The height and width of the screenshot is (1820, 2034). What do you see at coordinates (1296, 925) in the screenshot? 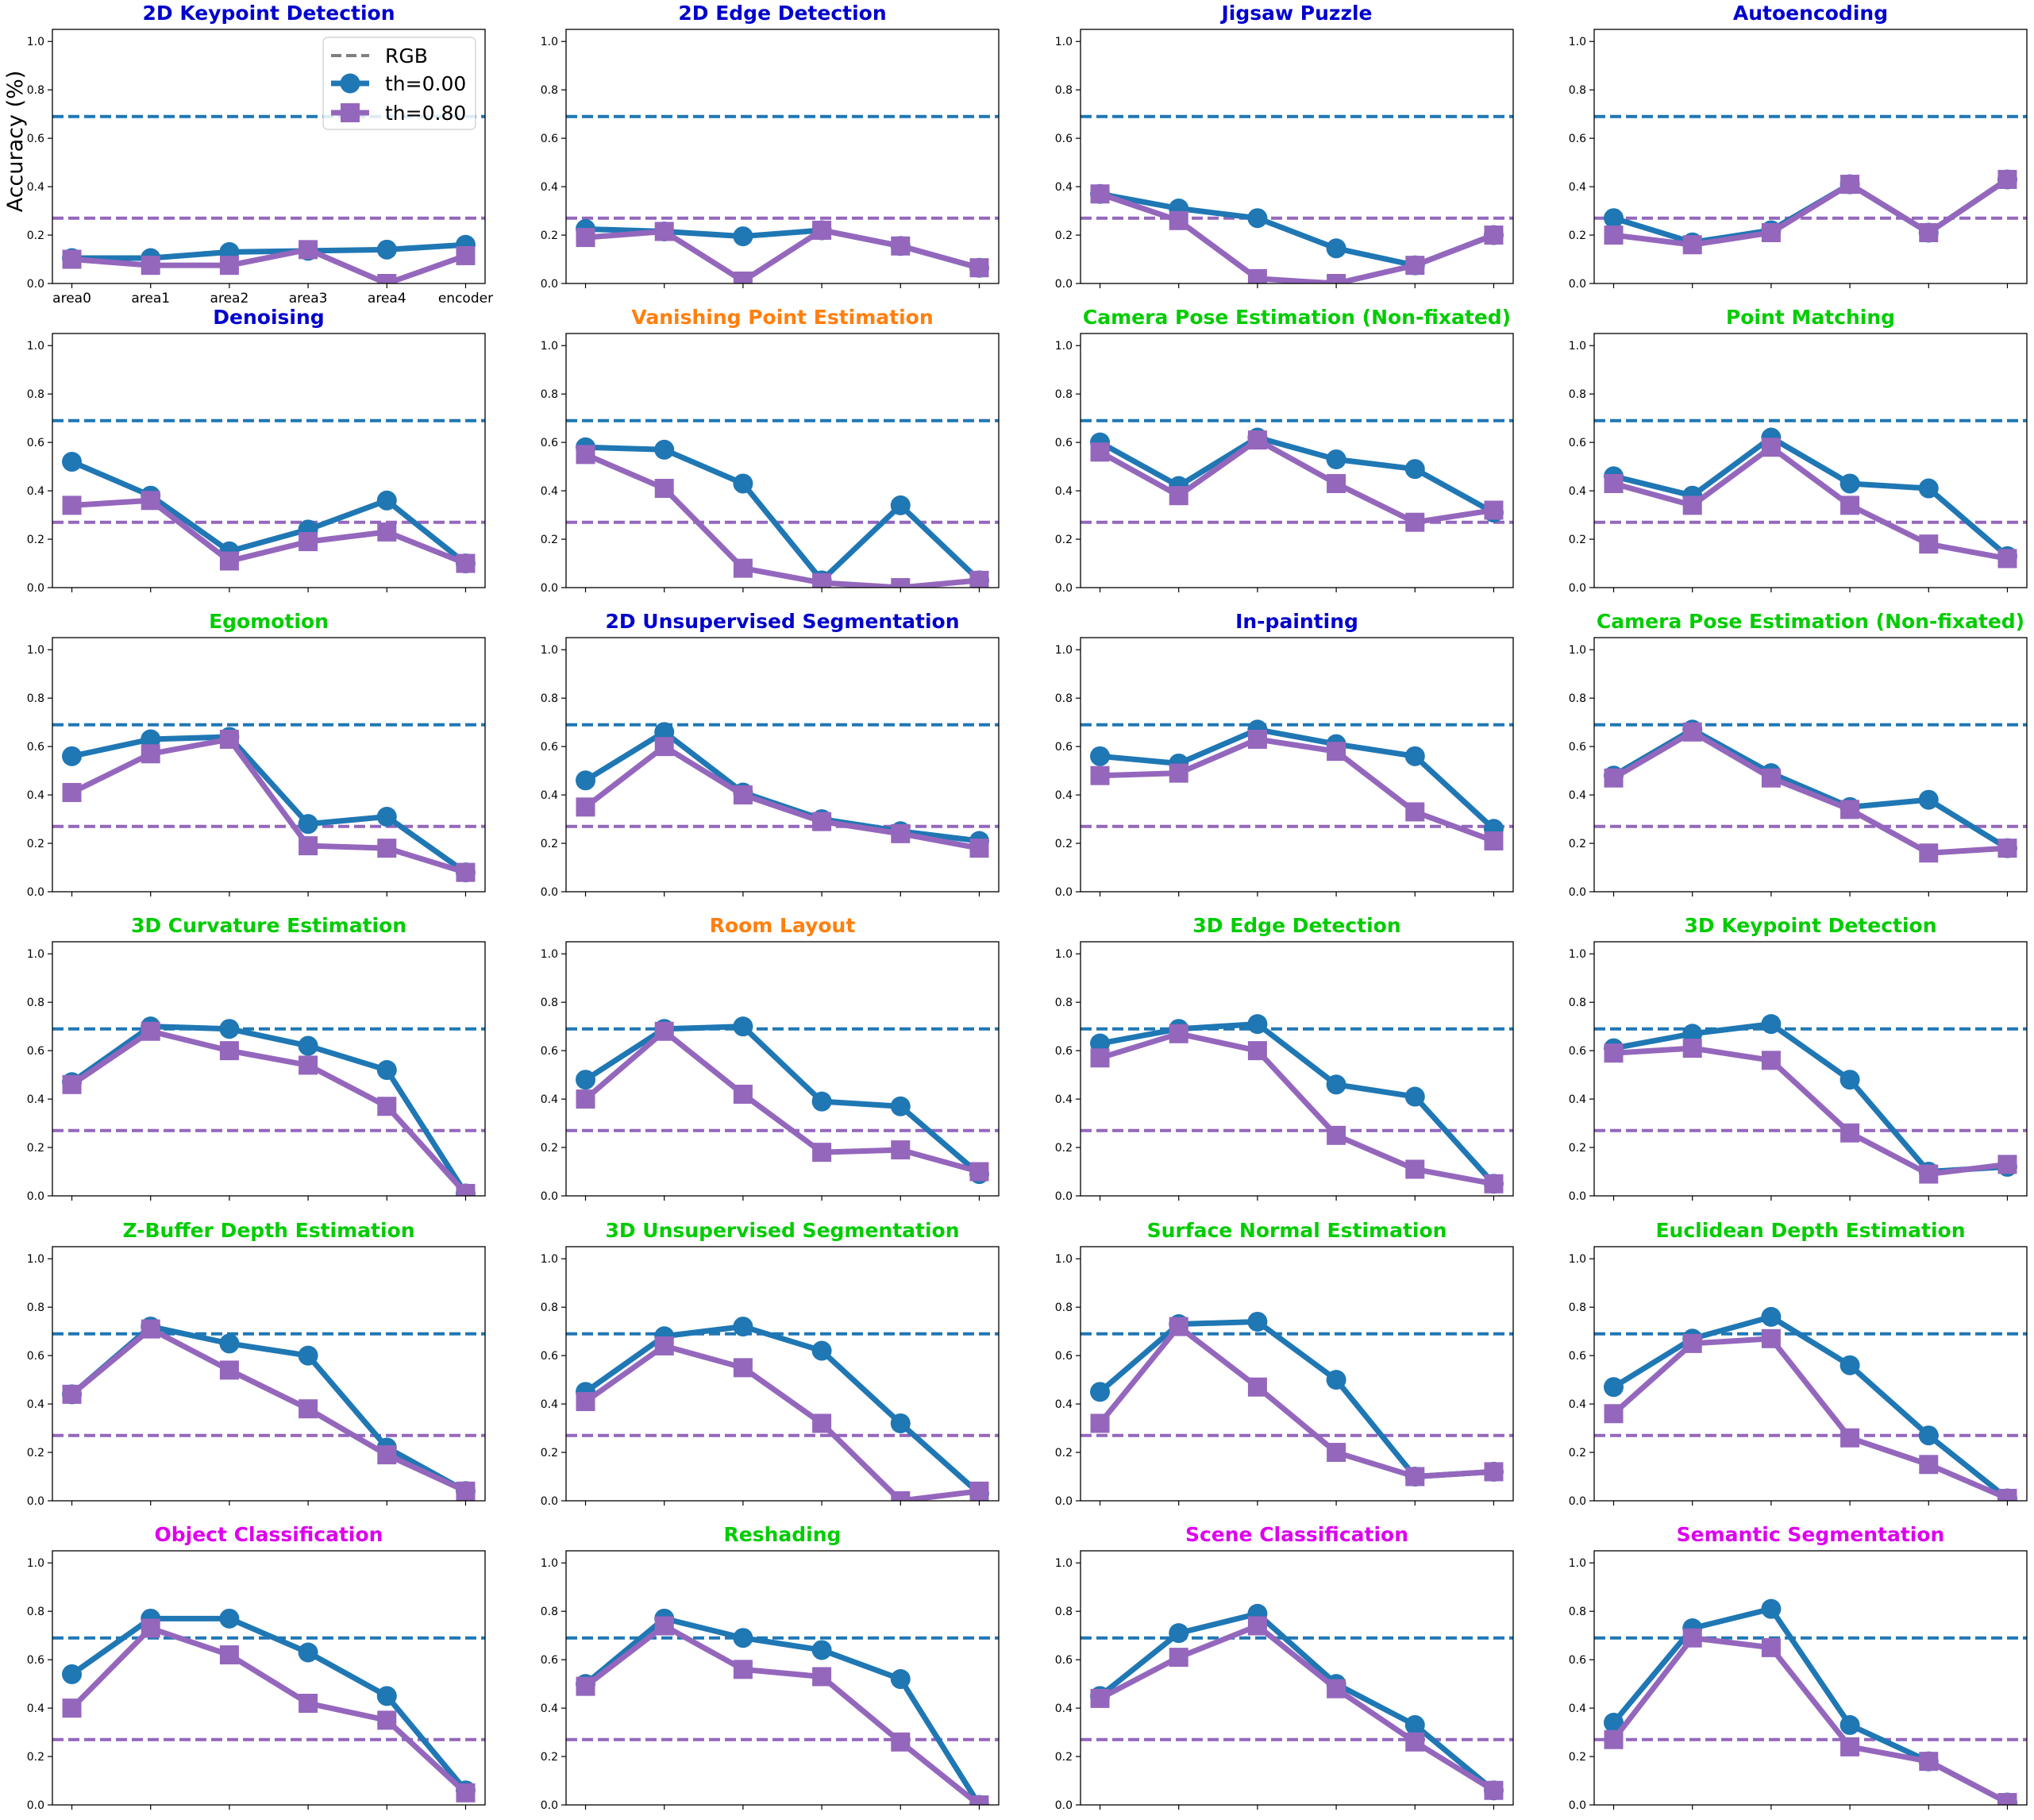
I see `subplot-title: 3D Edge Detection` at bounding box center [1296, 925].